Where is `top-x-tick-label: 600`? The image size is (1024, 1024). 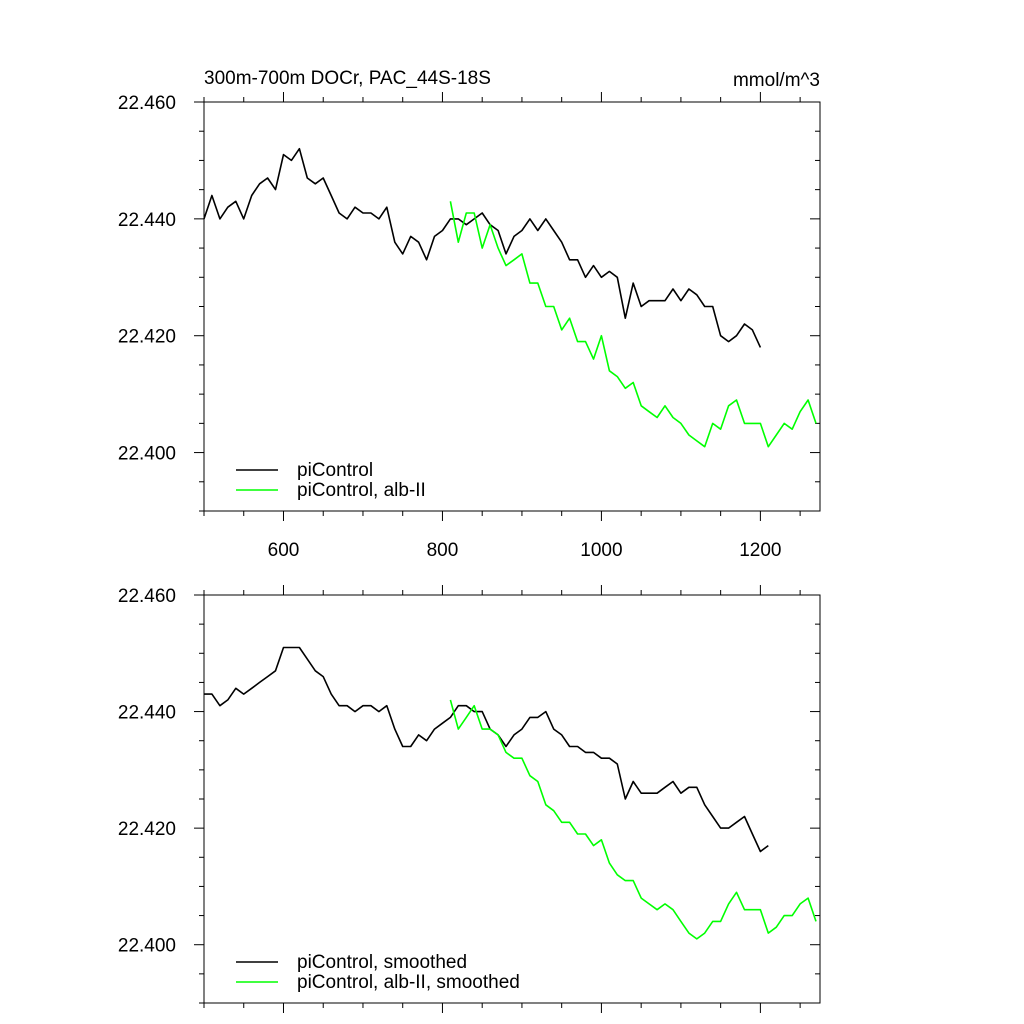
top-x-tick-label: 600 is located at coordinates (284, 550).